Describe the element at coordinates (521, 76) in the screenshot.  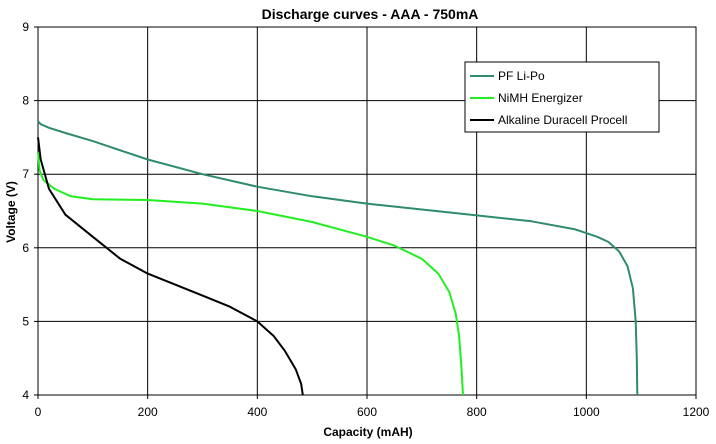
I see `legend-label: PF Li-Po` at that location.